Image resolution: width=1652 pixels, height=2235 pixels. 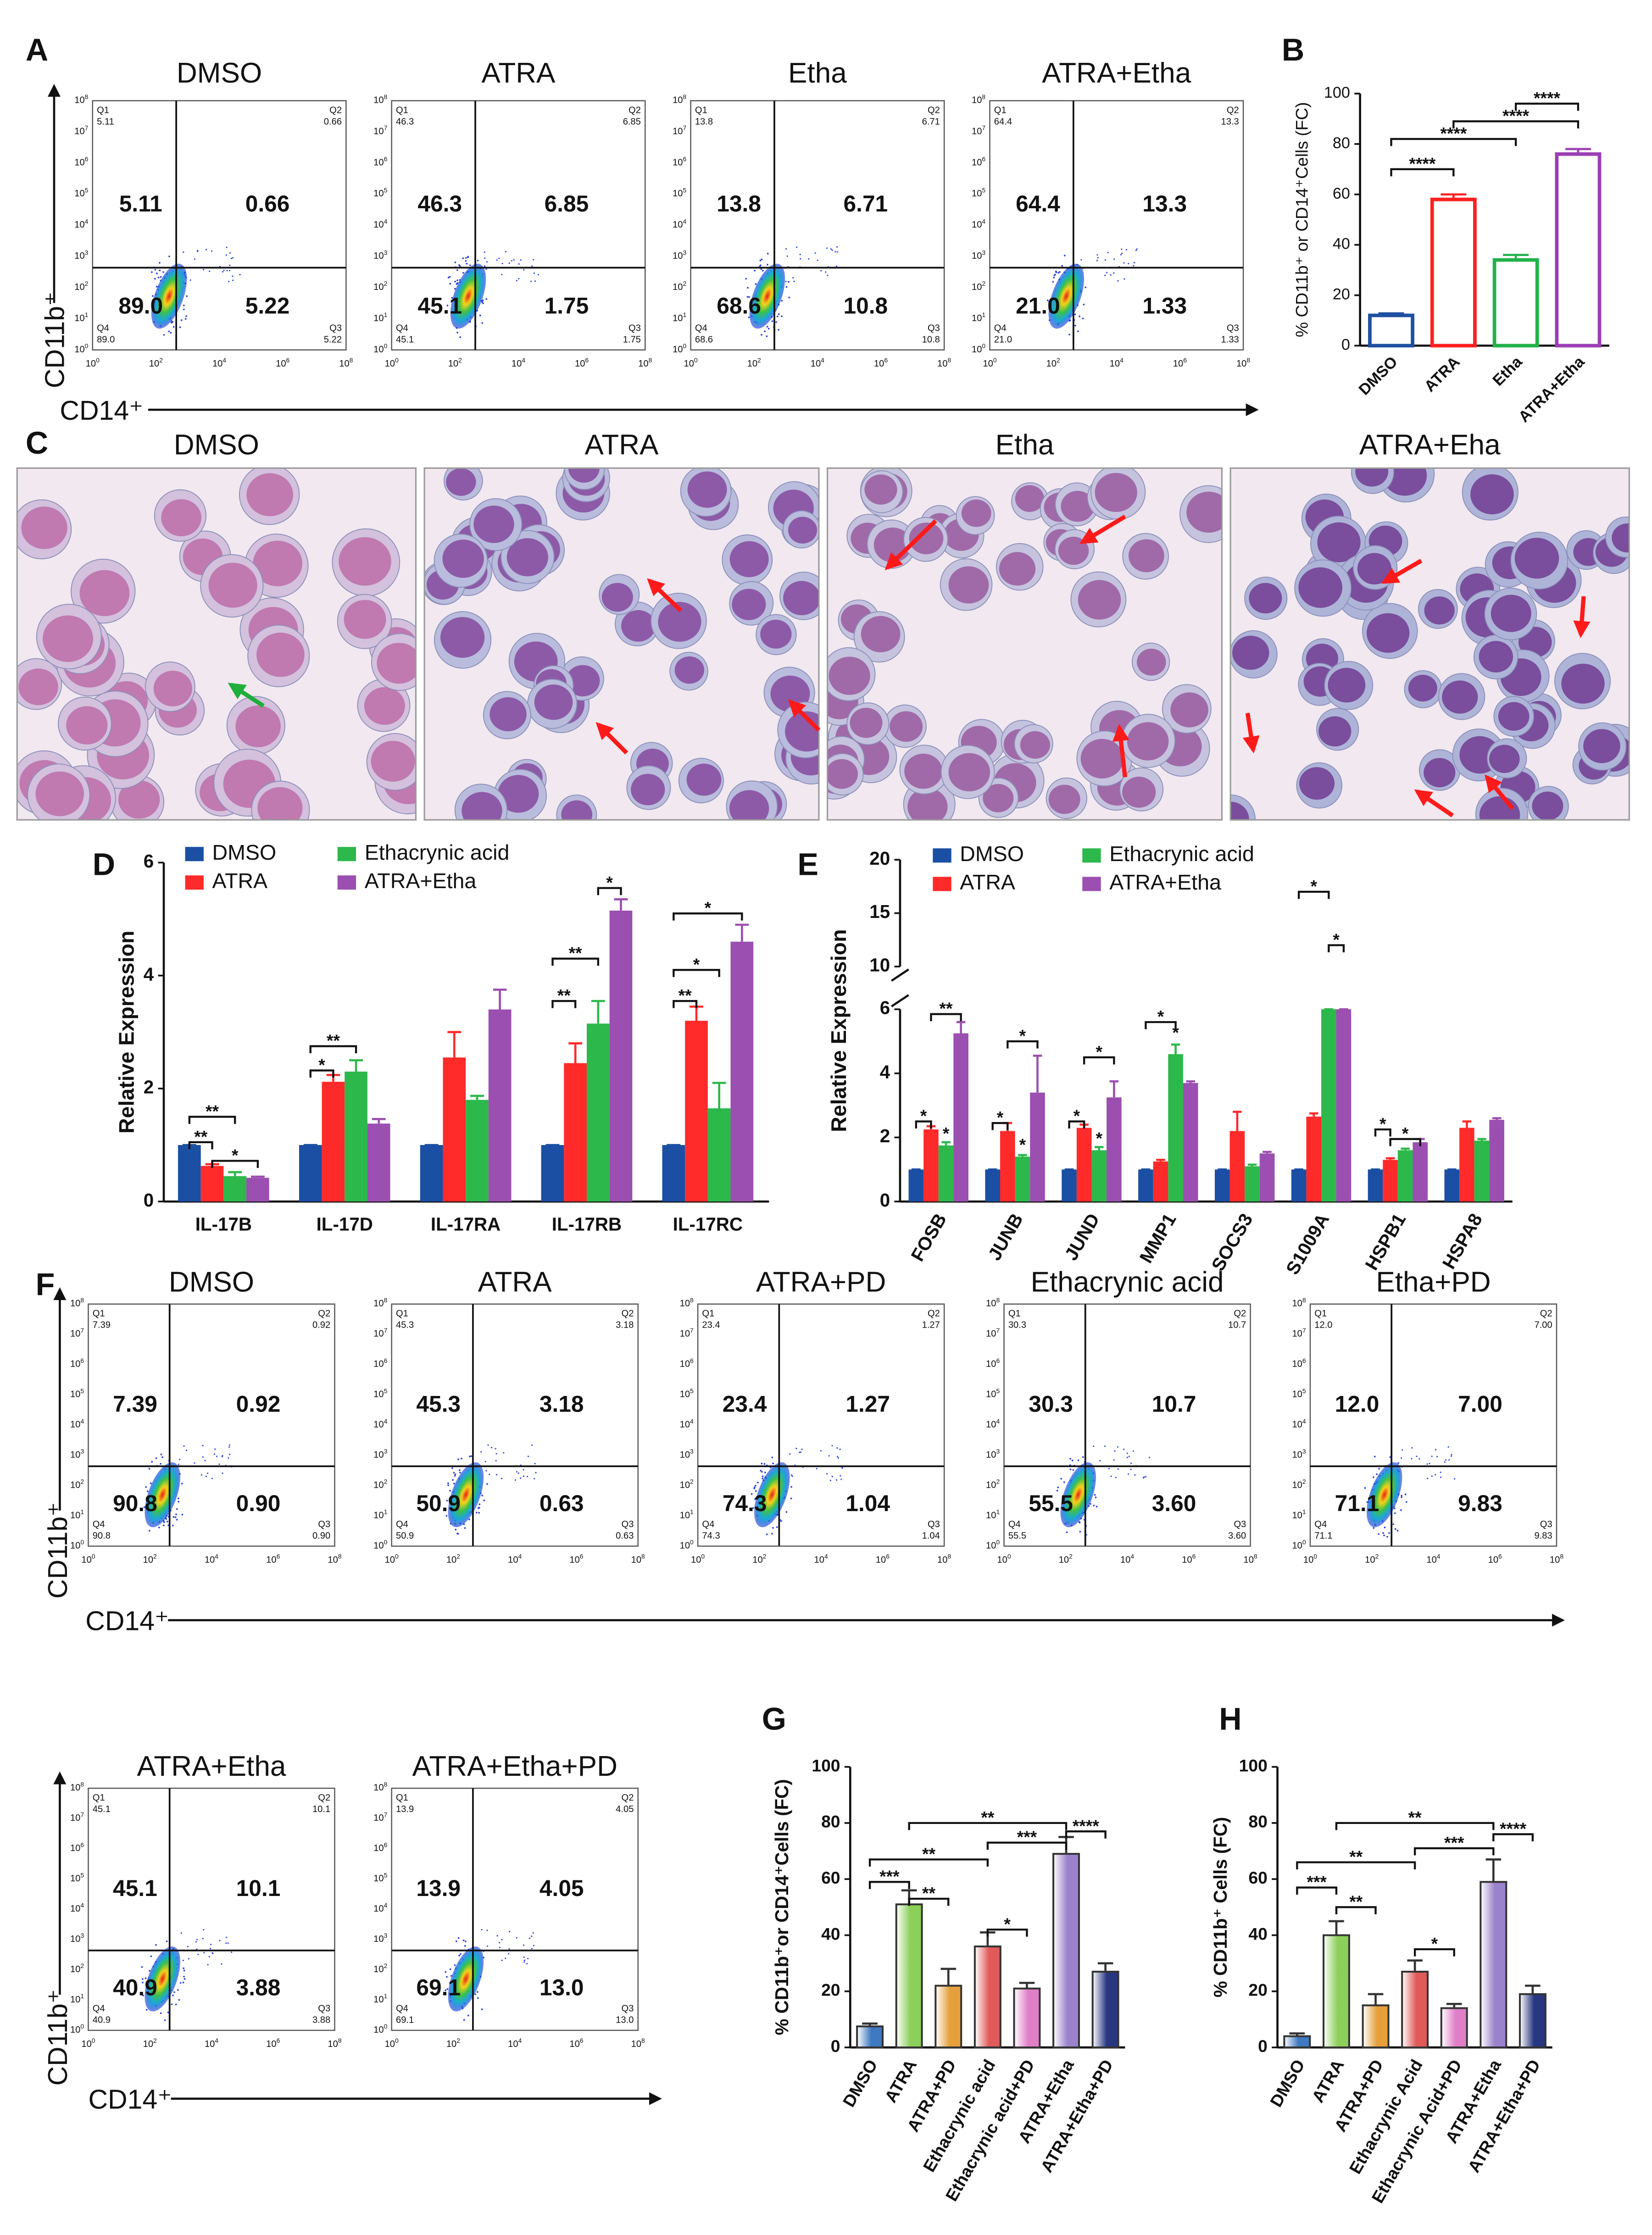 What do you see at coordinates (711, 1325) in the screenshot?
I see `quadrant-value-small: 23.4` at bounding box center [711, 1325].